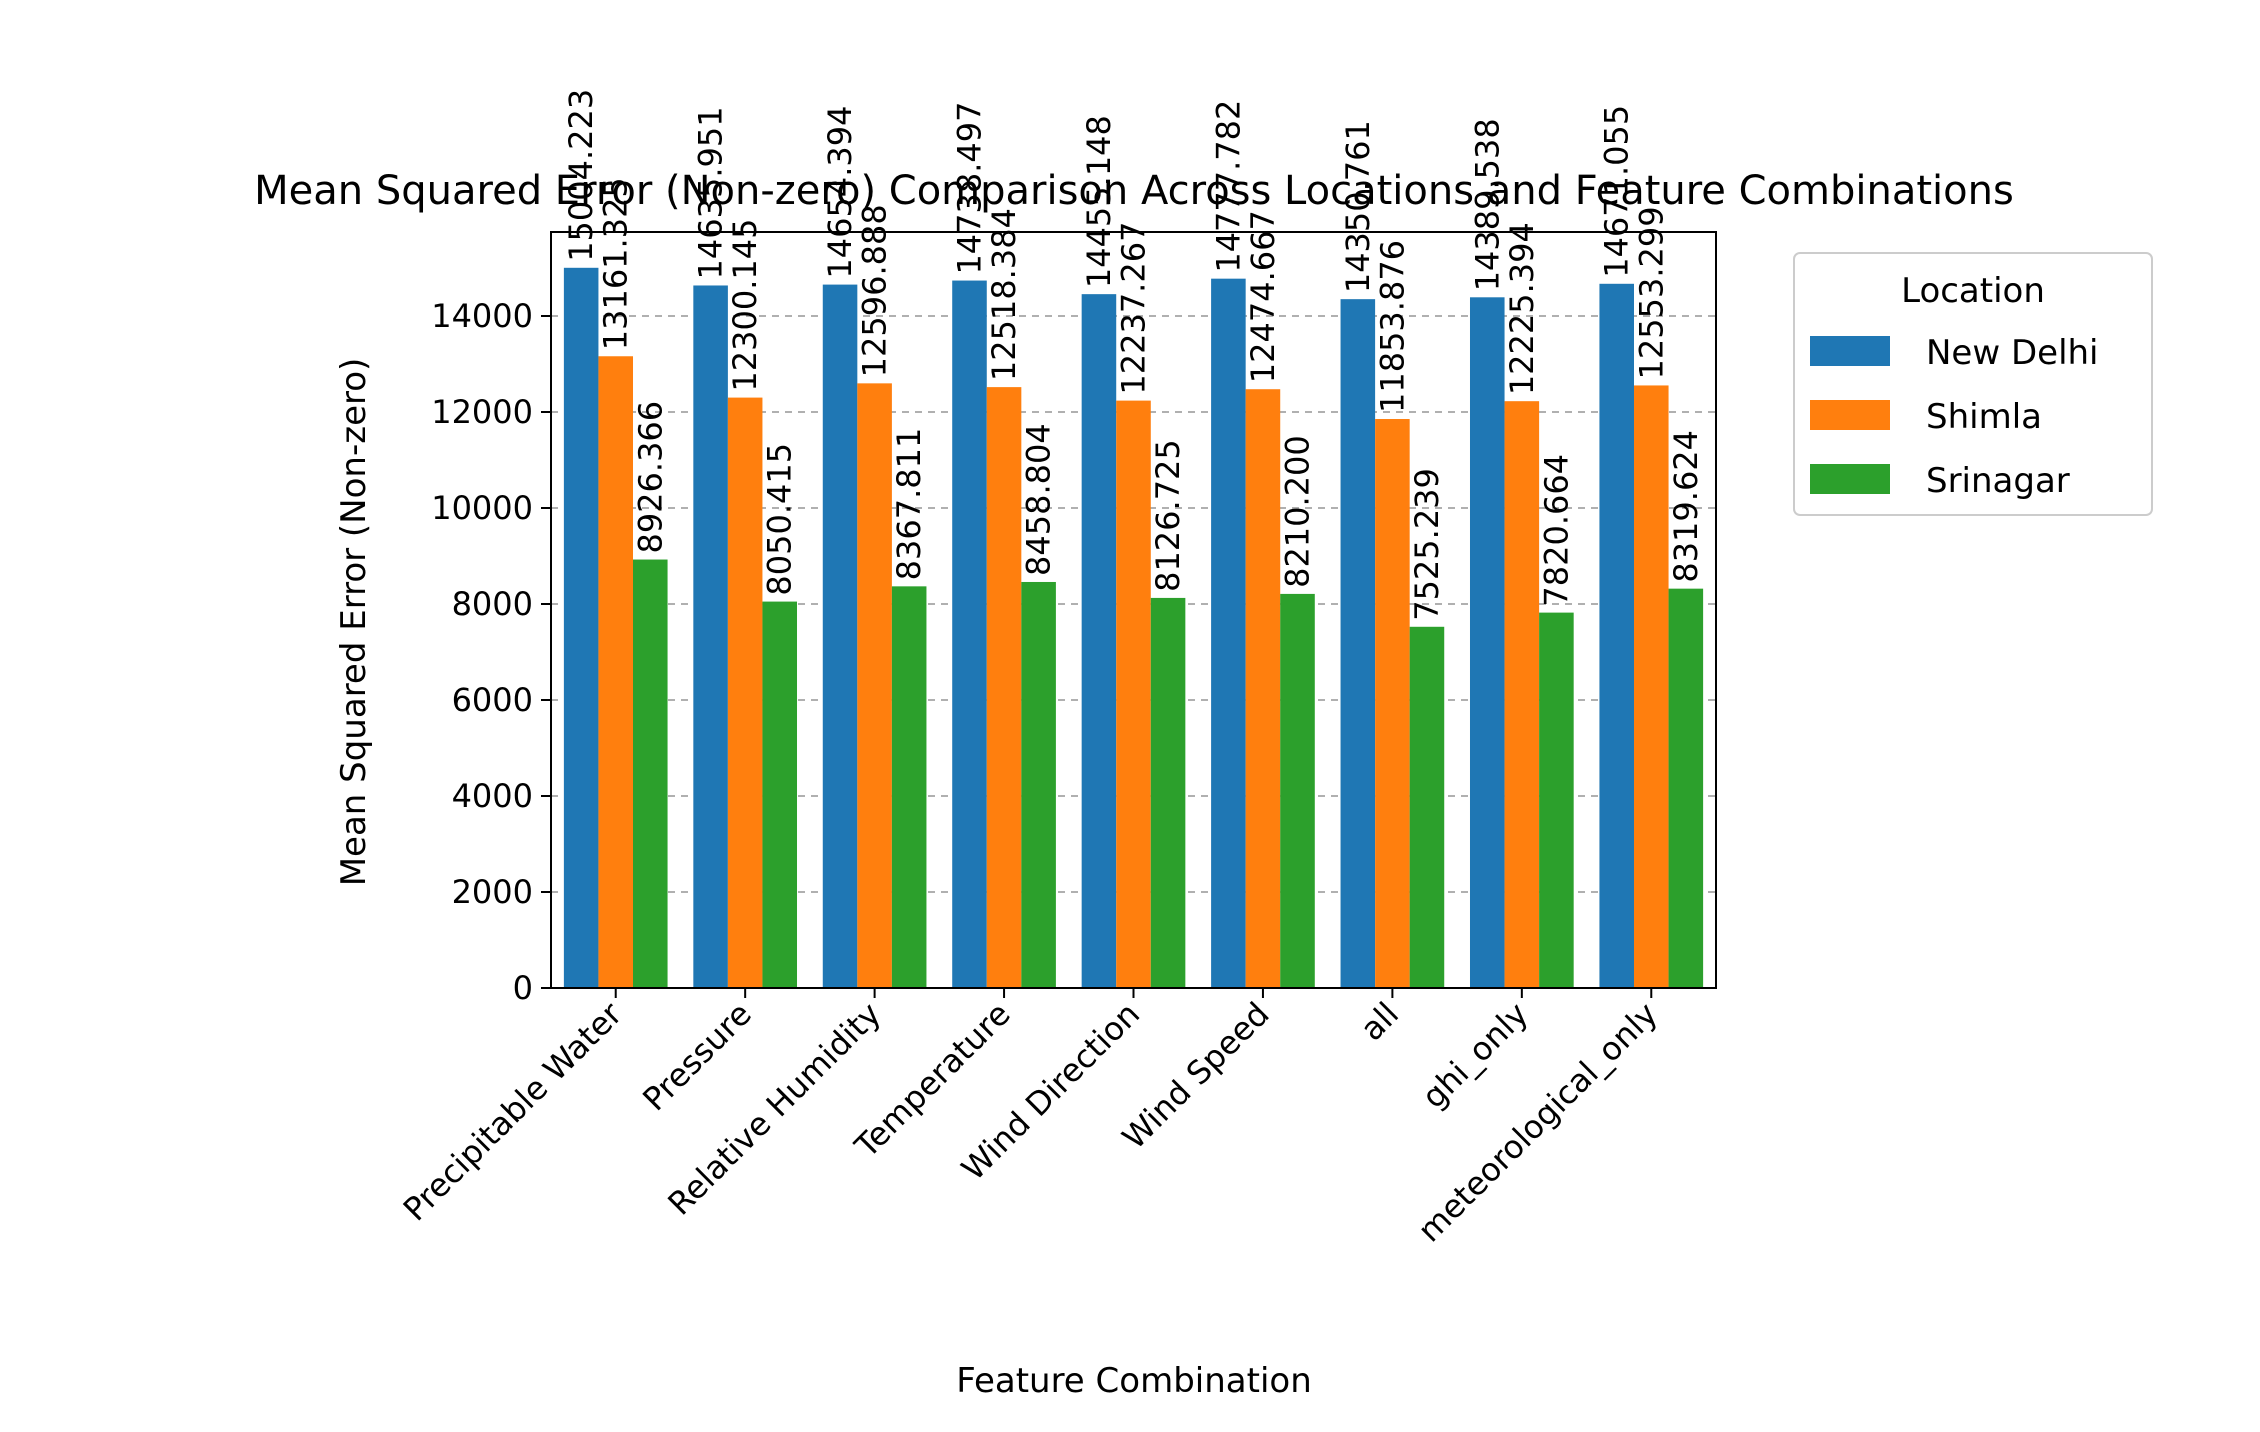  What do you see at coordinates (354, 622) in the screenshot?
I see `y-axis-label: Mean Squared Error (Non-zero)` at bounding box center [354, 622].